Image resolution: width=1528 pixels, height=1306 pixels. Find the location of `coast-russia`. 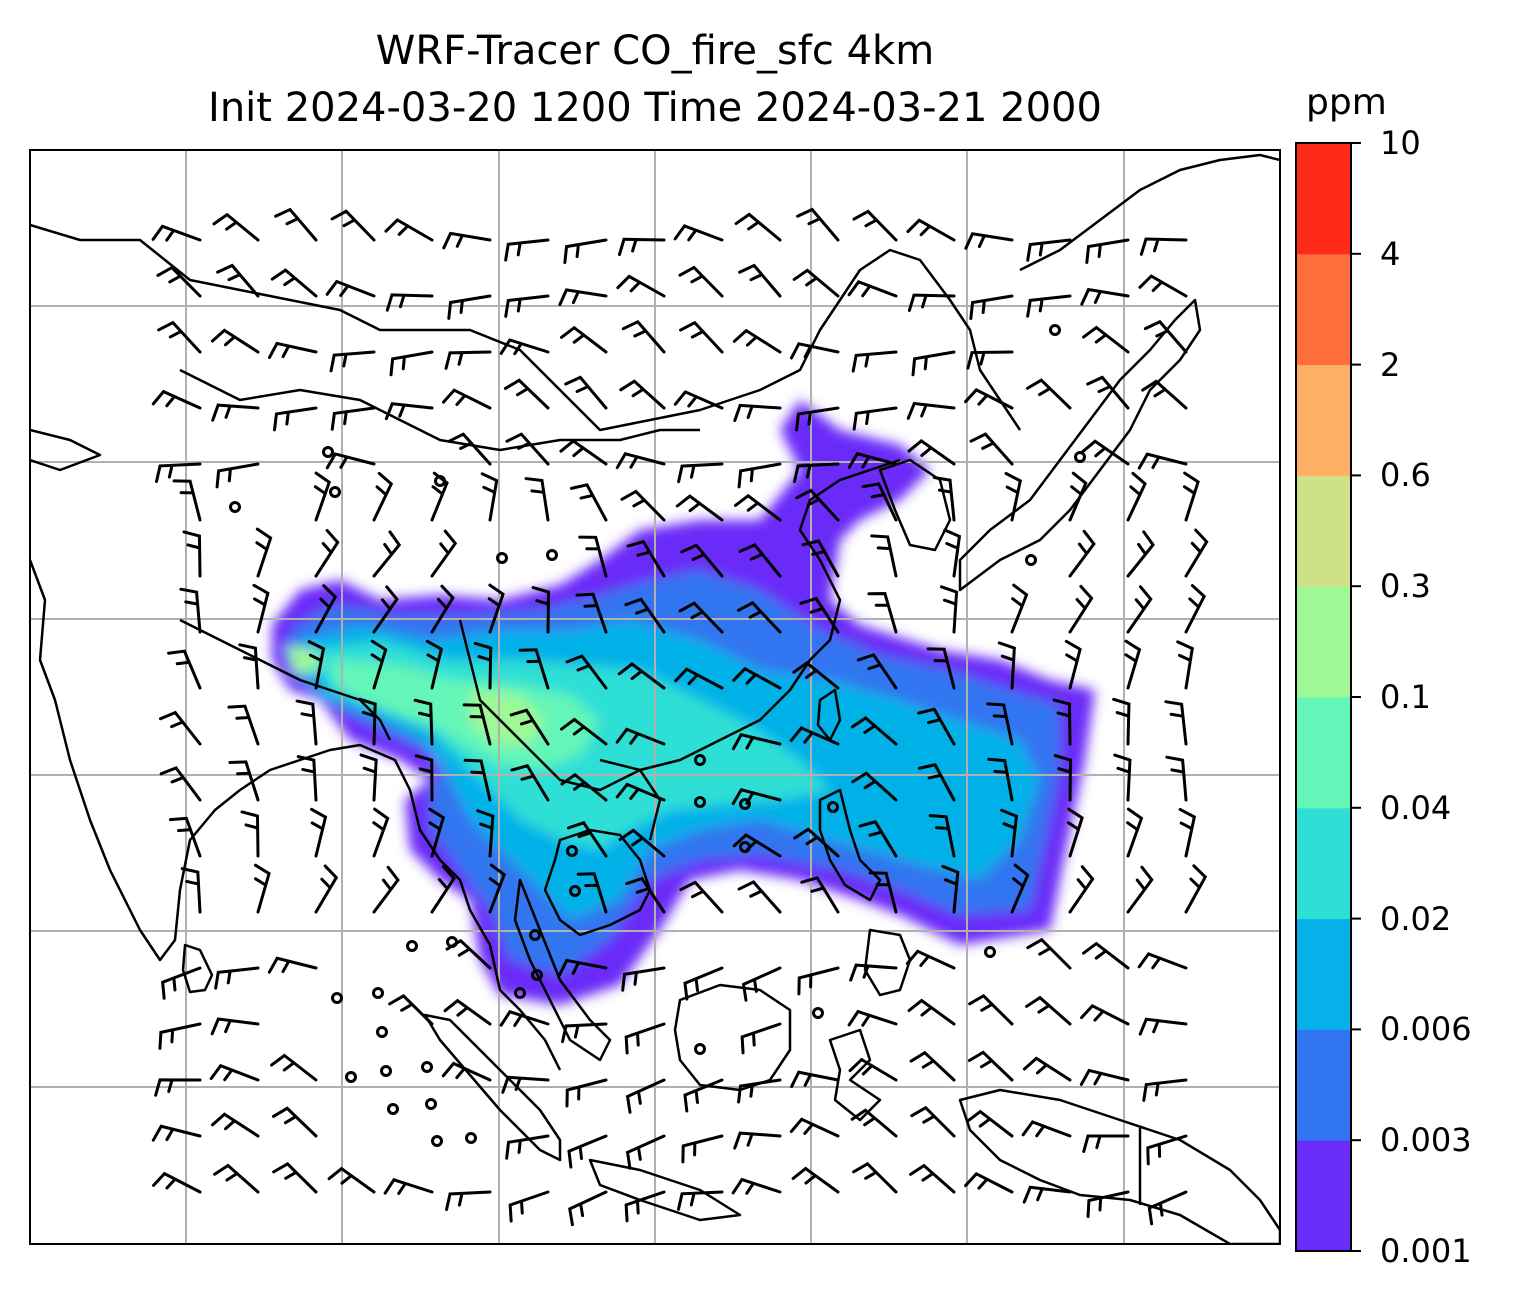

coast-russia is located at coordinates (1149, 212).